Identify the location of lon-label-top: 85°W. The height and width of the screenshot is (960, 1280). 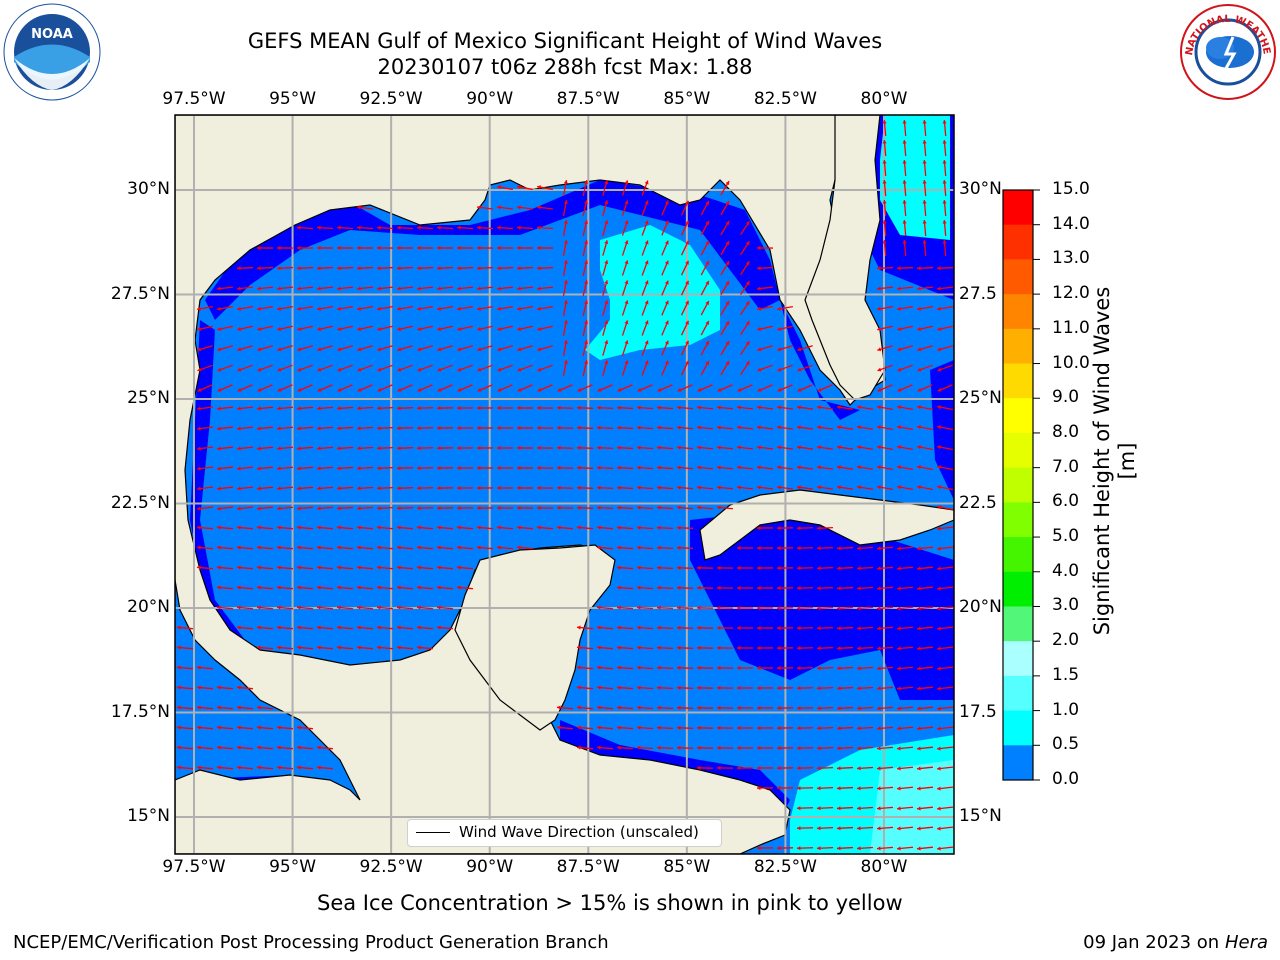
(687, 99).